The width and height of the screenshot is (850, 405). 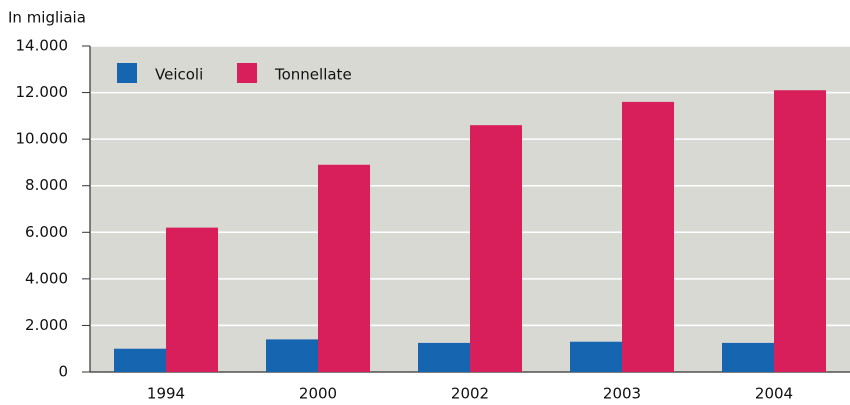 What do you see at coordinates (46, 325) in the screenshot?
I see `y-tick-label: 2.000` at bounding box center [46, 325].